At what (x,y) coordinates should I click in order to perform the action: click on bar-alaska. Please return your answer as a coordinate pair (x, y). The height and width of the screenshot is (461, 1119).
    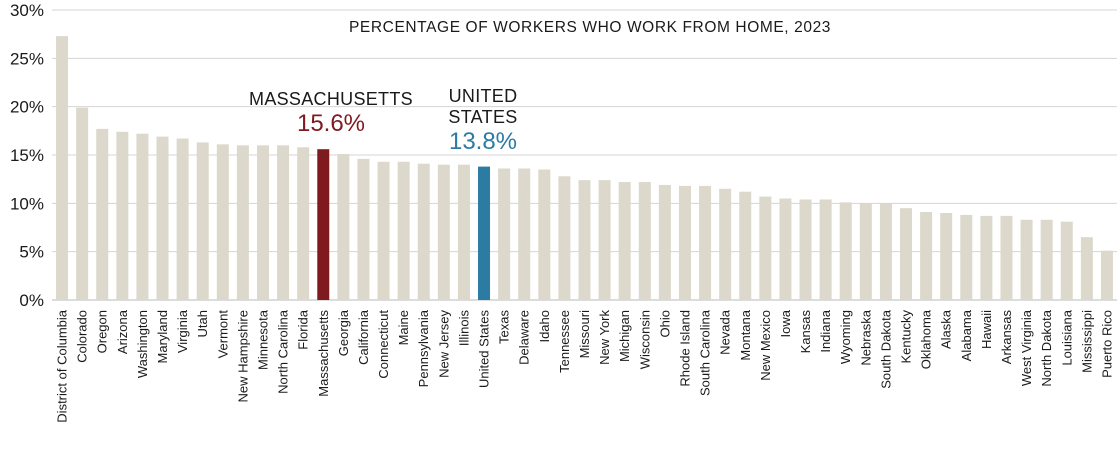
    Looking at the image, I should click on (946, 256).